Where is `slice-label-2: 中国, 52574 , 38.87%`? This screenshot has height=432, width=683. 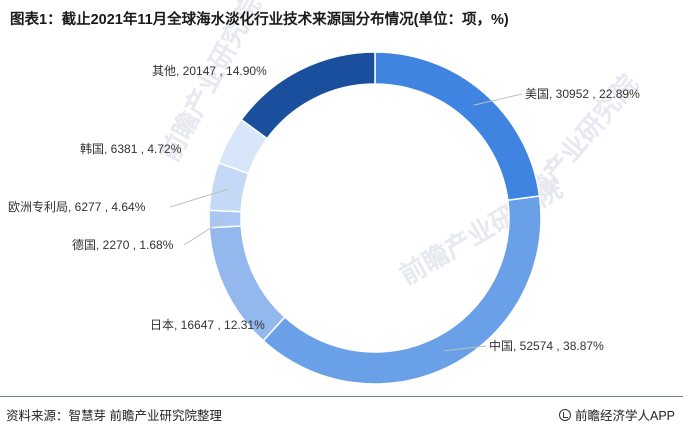 slice-label-2: 中国, 52574 , 38.87% is located at coordinates (546, 345).